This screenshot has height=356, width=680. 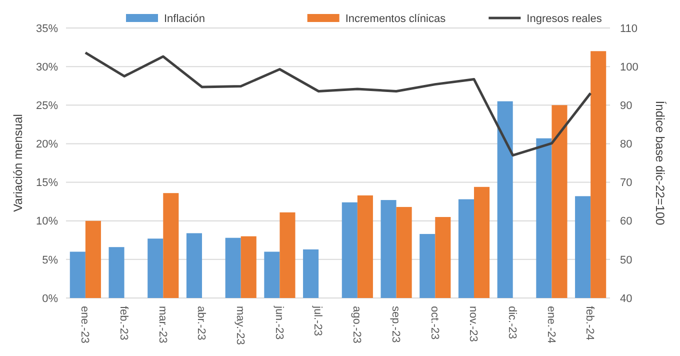 What do you see at coordinates (629, 67) in the screenshot?
I see `y2-tick-label: 100` at bounding box center [629, 67].